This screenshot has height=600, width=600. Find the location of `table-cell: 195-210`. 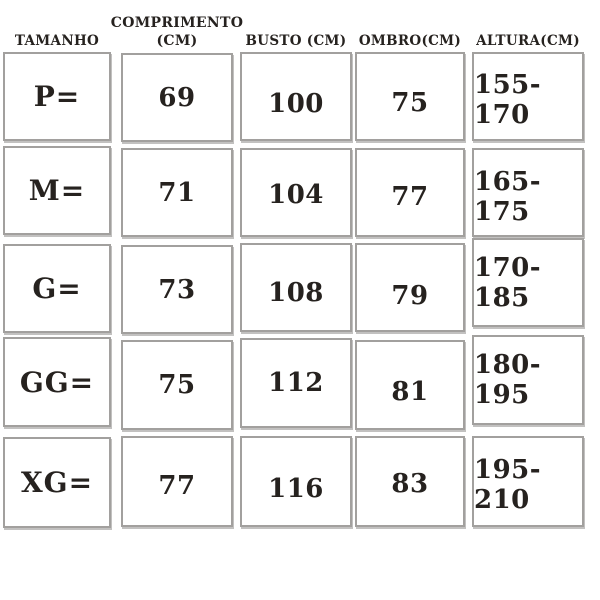

table-cell: 195-210 is located at coordinates (528, 481).